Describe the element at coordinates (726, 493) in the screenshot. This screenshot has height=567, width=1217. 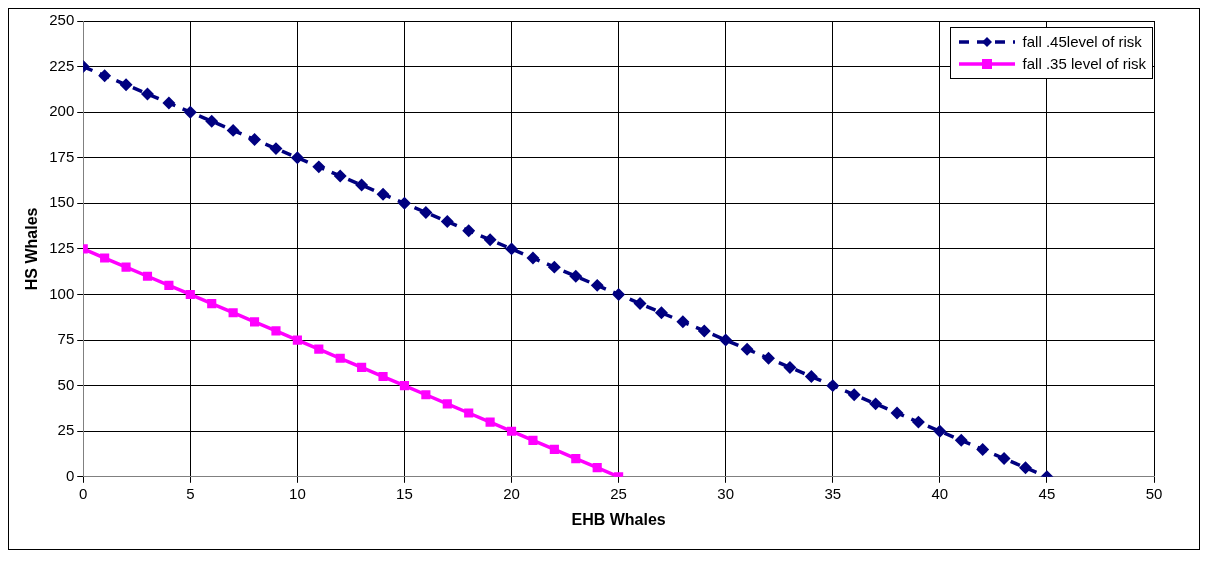
I see `x-tick-label: 30` at that location.